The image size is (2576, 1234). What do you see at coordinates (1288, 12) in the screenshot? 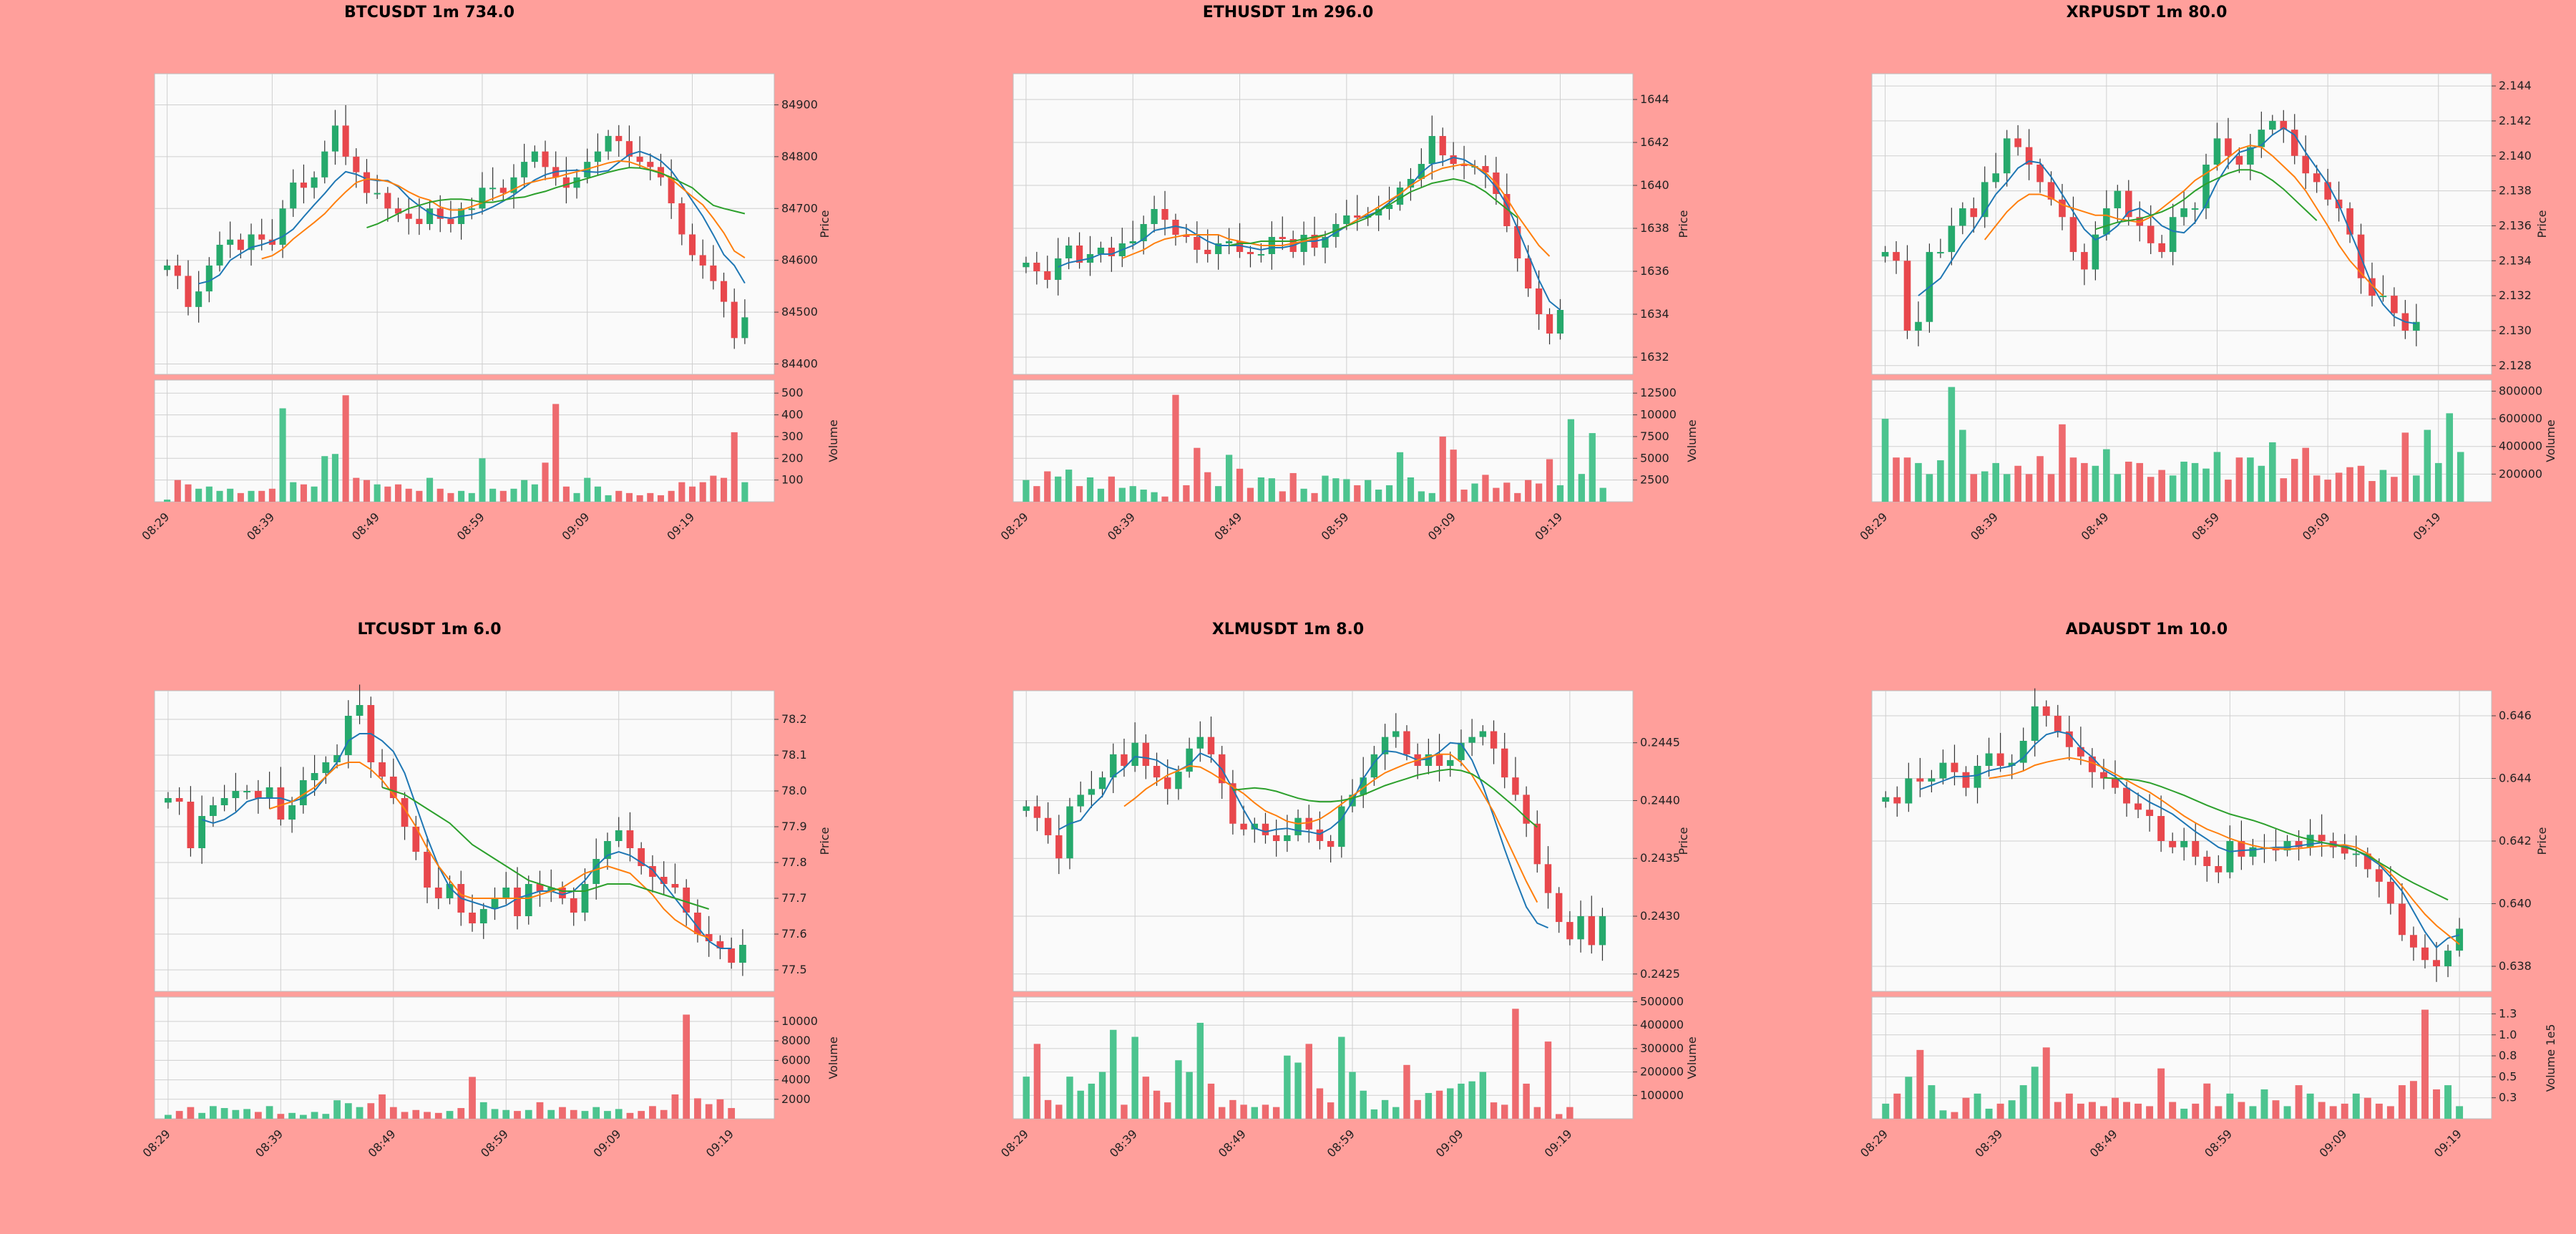
I see `chart-title: ETHUSDT 1m 296.0` at bounding box center [1288, 12].